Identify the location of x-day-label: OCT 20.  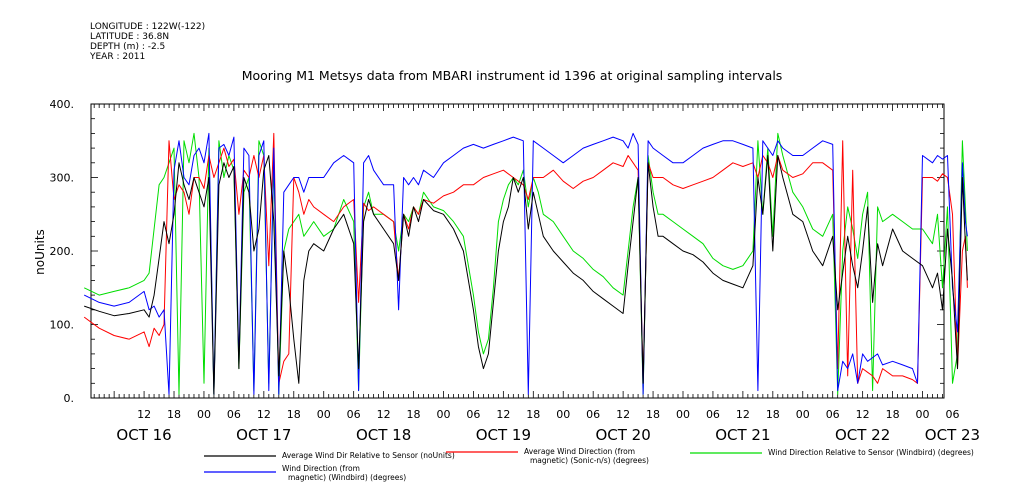
(622, 435).